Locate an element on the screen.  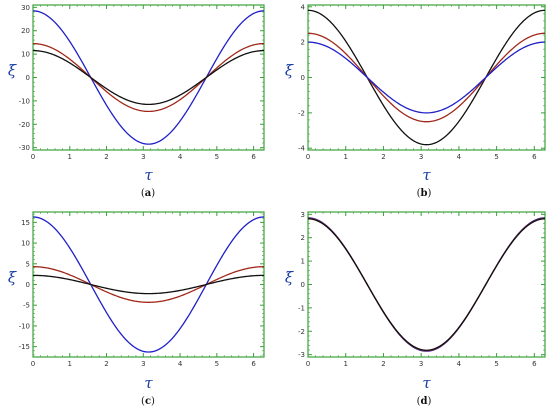
y-tick-label: 15 is located at coordinates (25, 223).